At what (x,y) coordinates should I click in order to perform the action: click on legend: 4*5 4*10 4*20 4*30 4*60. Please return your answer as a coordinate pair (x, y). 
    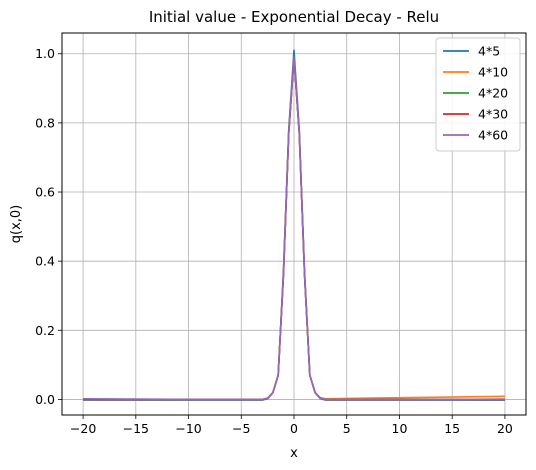
    Looking at the image, I should click on (478, 94).